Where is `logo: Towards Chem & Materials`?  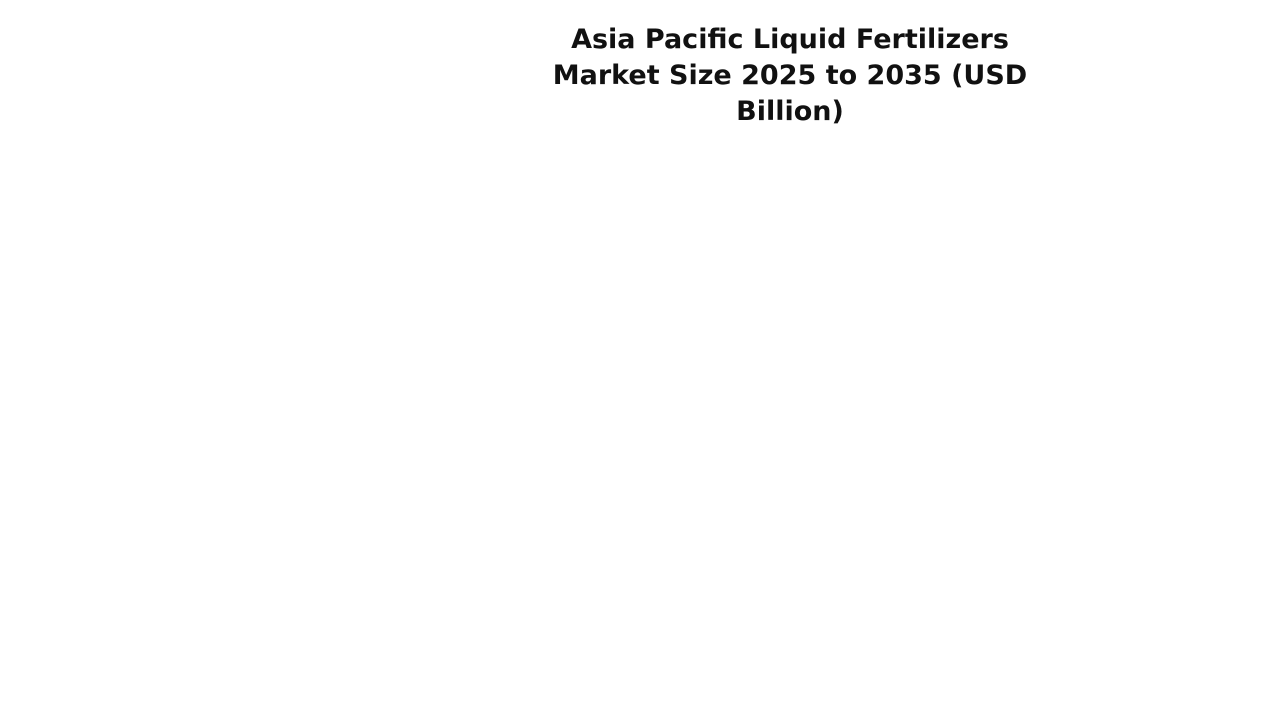
logo: Towards Chem & Materials is located at coordinates (188, 60).